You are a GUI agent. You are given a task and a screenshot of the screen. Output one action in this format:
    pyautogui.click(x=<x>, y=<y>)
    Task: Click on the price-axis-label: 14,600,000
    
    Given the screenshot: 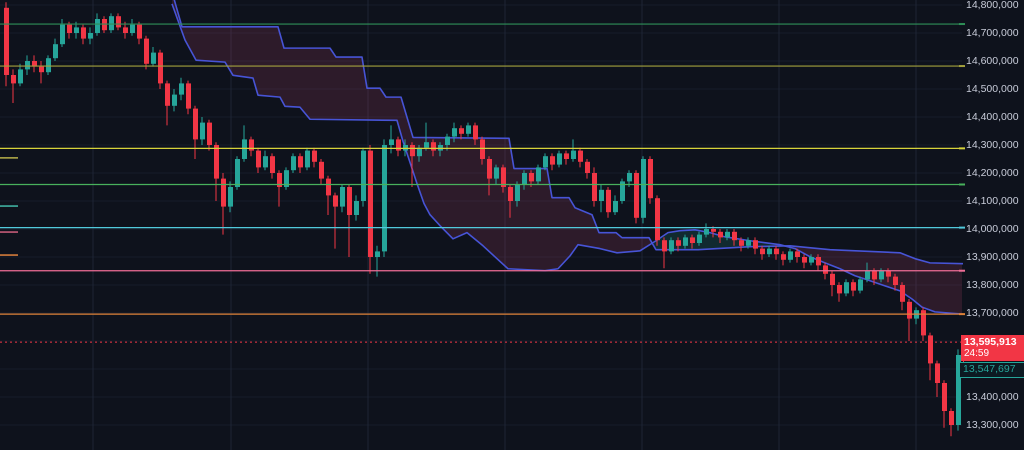 What is the action you would take?
    pyautogui.click(x=992, y=61)
    